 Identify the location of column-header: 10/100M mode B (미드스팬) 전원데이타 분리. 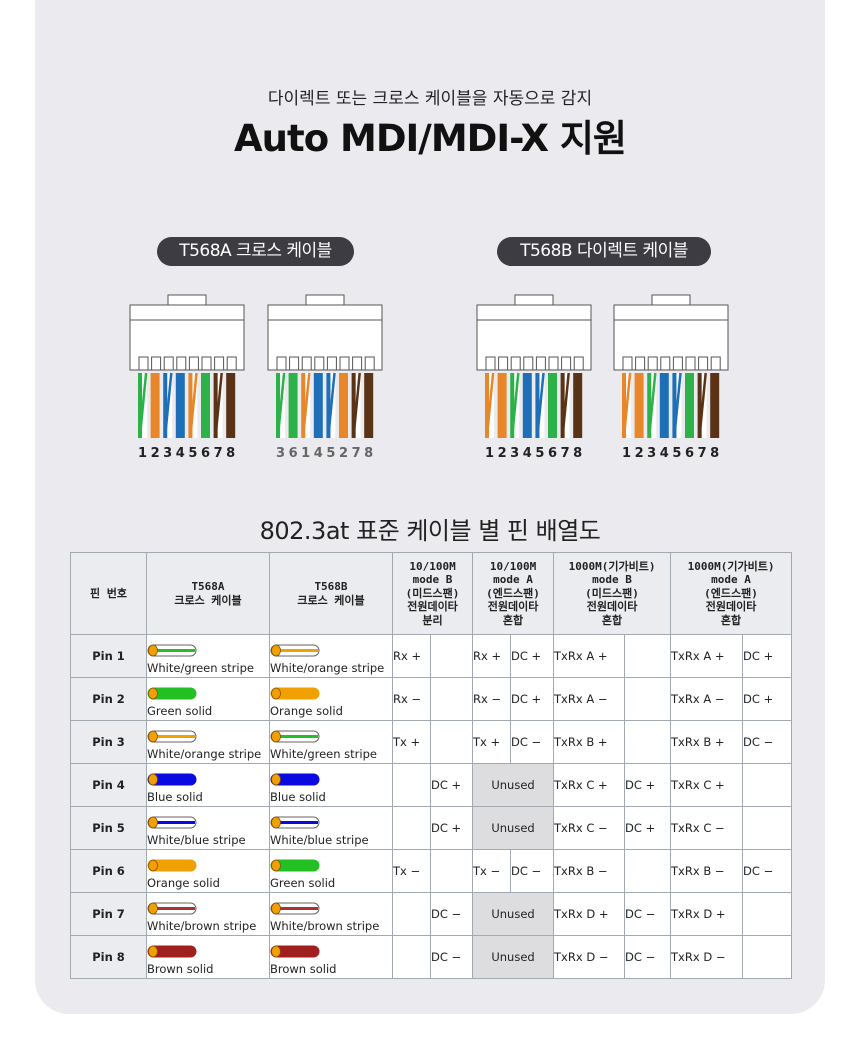
(432, 593).